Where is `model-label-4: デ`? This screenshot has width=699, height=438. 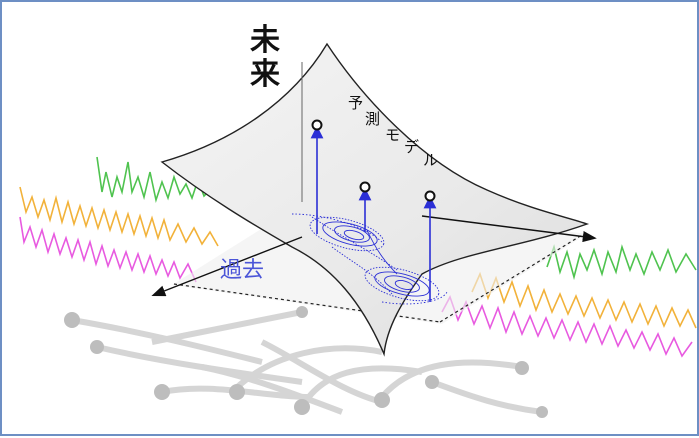
model-label-4: デ is located at coordinates (411, 147).